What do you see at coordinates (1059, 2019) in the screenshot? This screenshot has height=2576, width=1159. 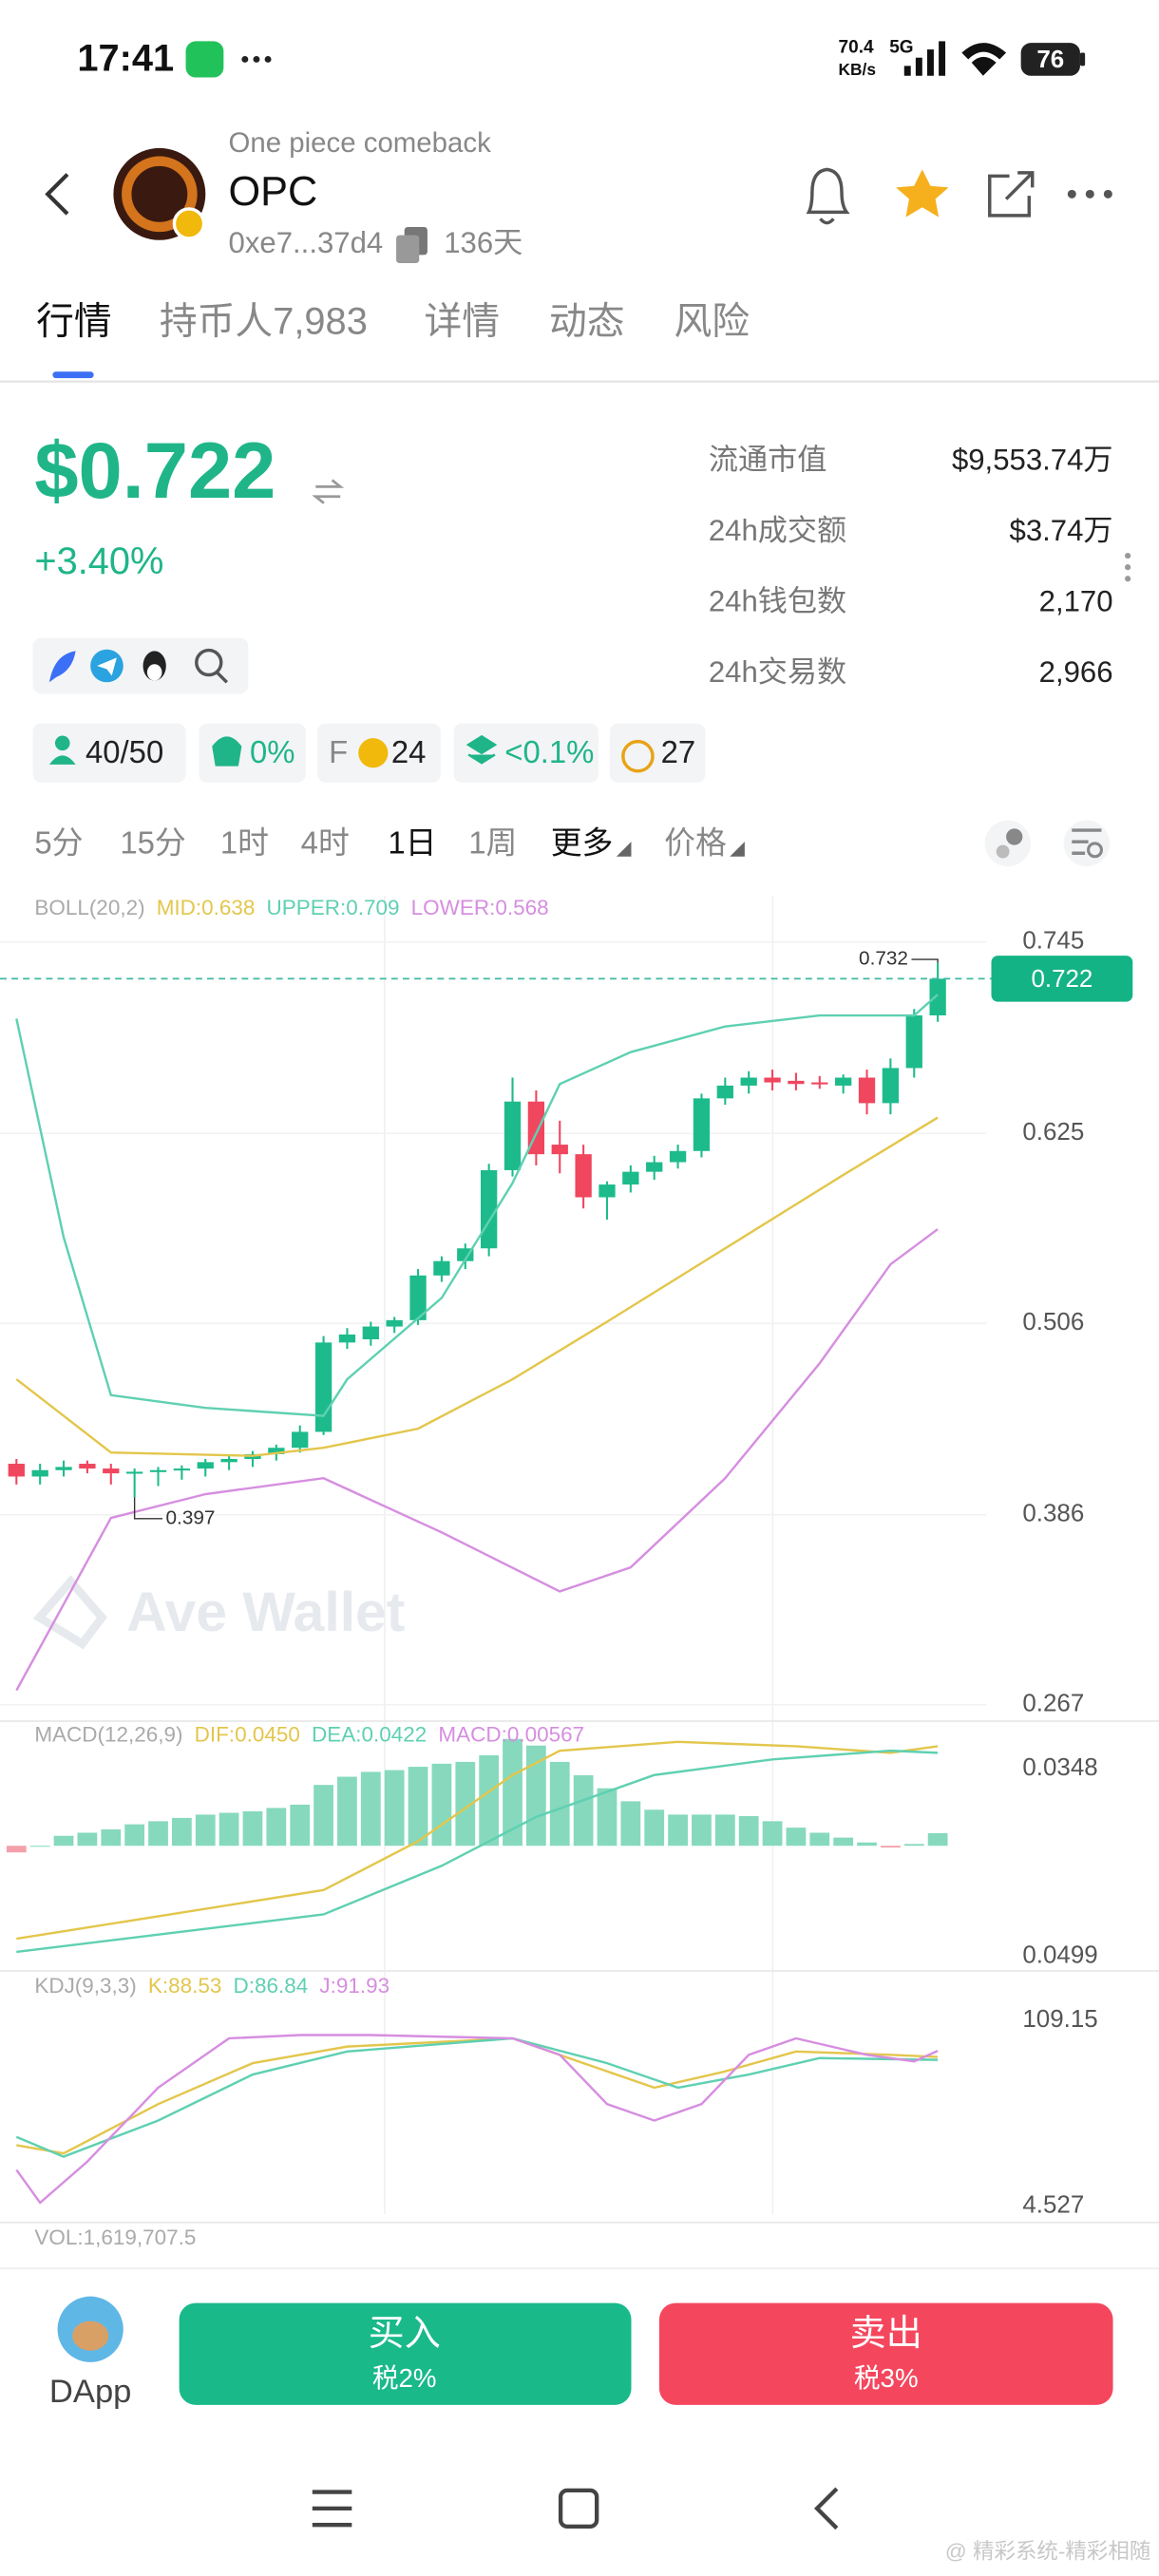 I see `y-tick-label: 109.15` at bounding box center [1059, 2019].